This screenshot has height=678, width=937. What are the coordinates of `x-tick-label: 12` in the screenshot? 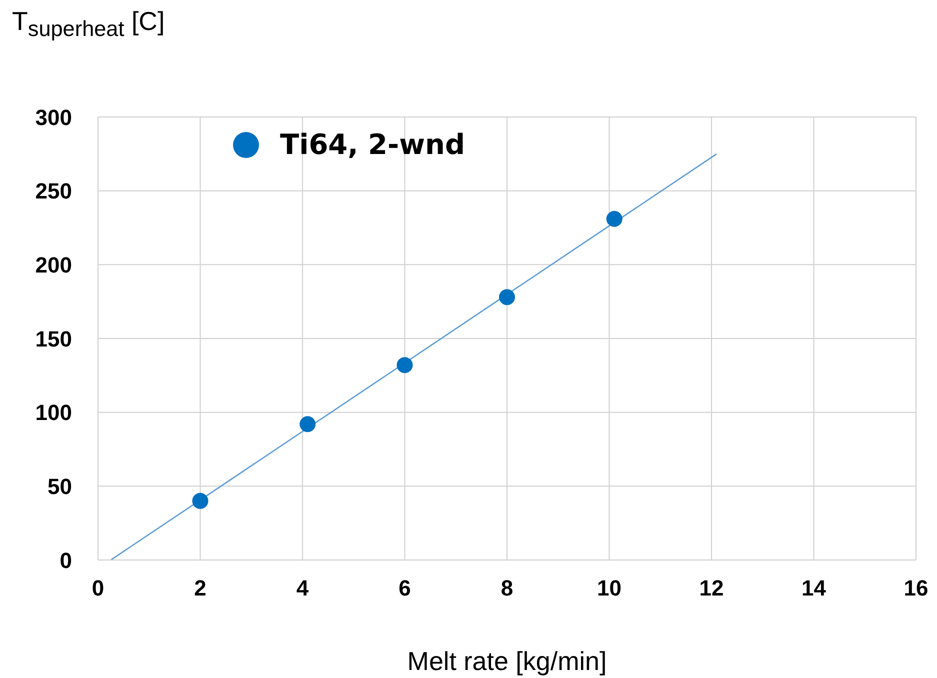 It's located at (711, 588).